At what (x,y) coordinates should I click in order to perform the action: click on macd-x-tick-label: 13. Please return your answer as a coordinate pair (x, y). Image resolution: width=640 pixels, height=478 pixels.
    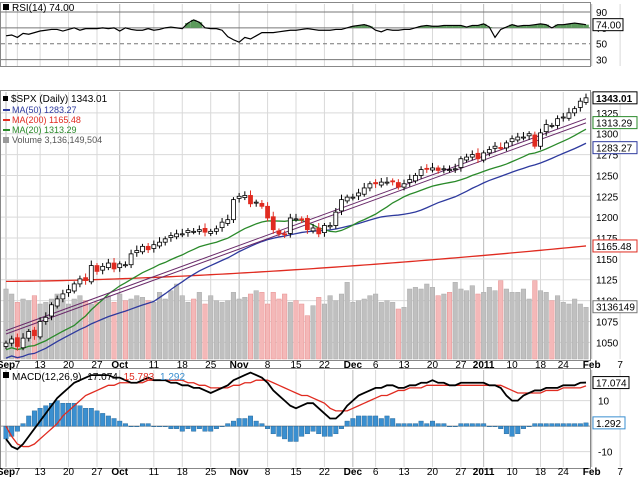
    Looking at the image, I should click on (41, 472).